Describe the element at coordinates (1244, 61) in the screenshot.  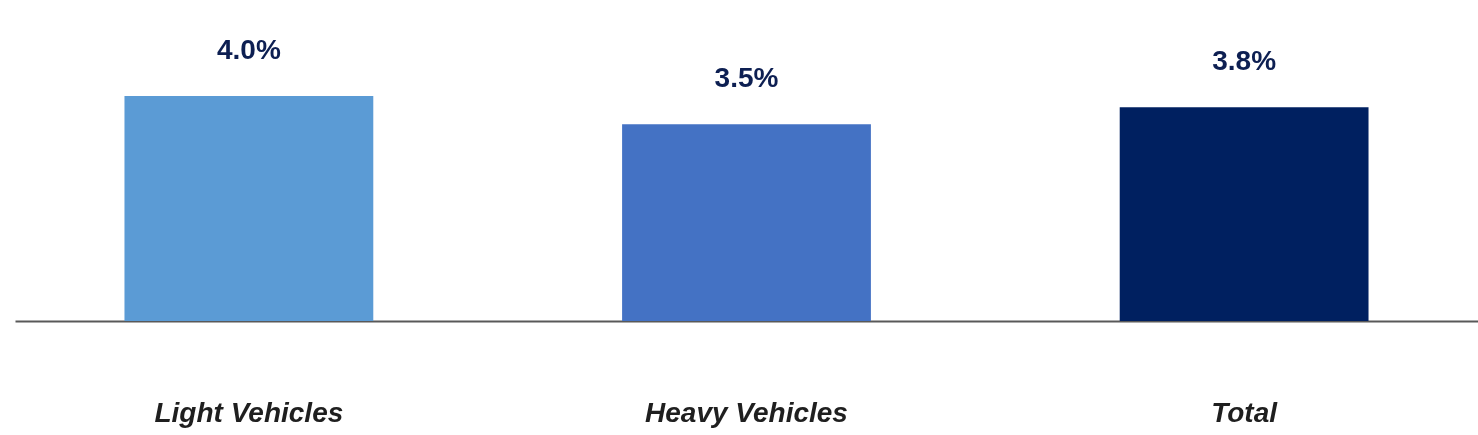
I see `data-label: 3.8%` at that location.